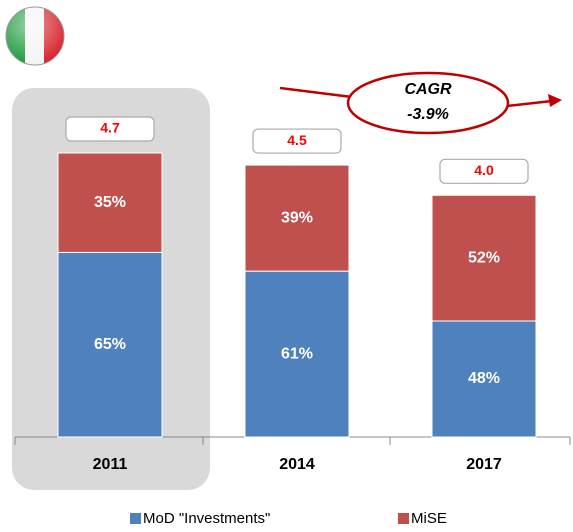 Image resolution: width=573 pixels, height=532 pixels. What do you see at coordinates (206, 518) in the screenshot?
I see `legend-label: MoD "Investments"` at bounding box center [206, 518].